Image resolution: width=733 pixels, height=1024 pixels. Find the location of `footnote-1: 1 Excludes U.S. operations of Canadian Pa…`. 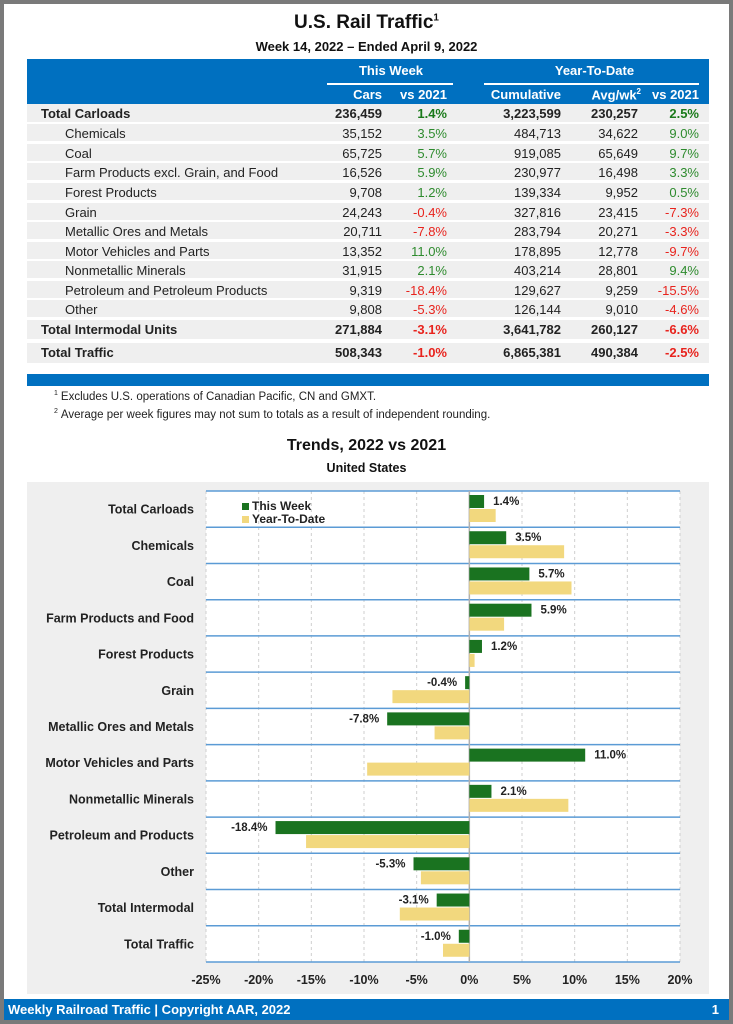

footnote-1: 1 Excludes U.S. operations of Canadian Pa… is located at coordinates (215, 396).